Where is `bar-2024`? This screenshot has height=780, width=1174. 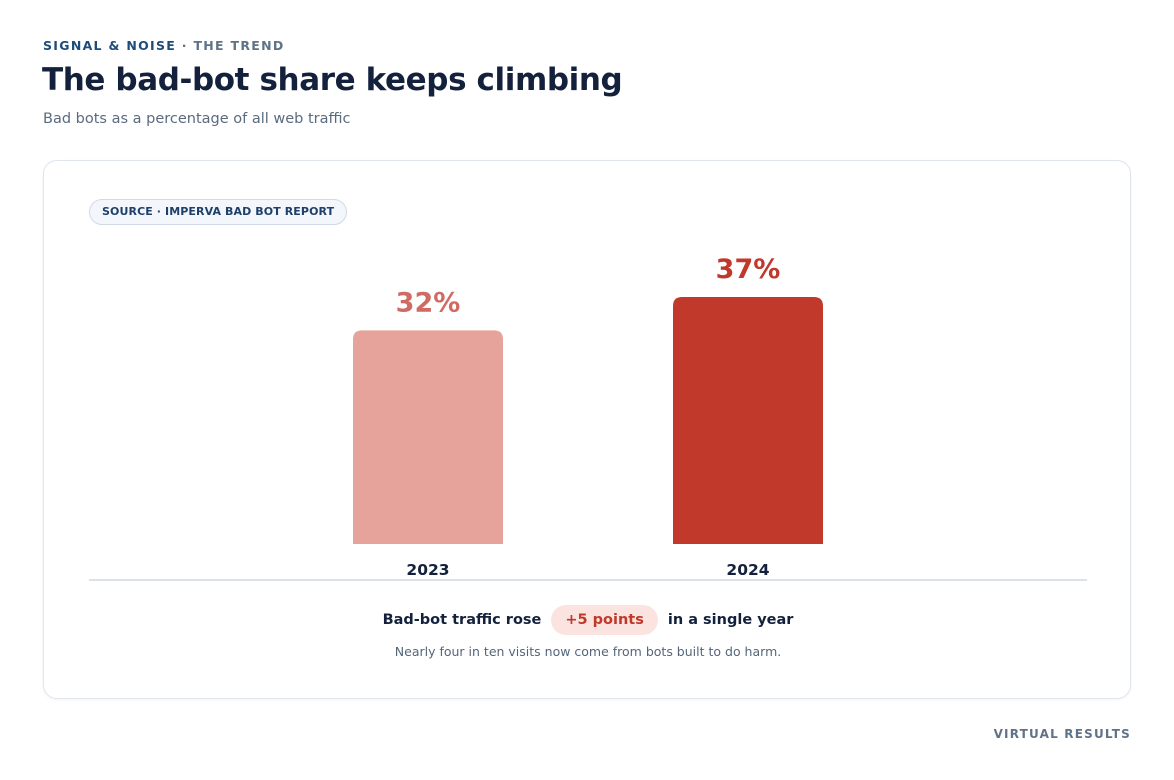 bar-2024 is located at coordinates (748, 420).